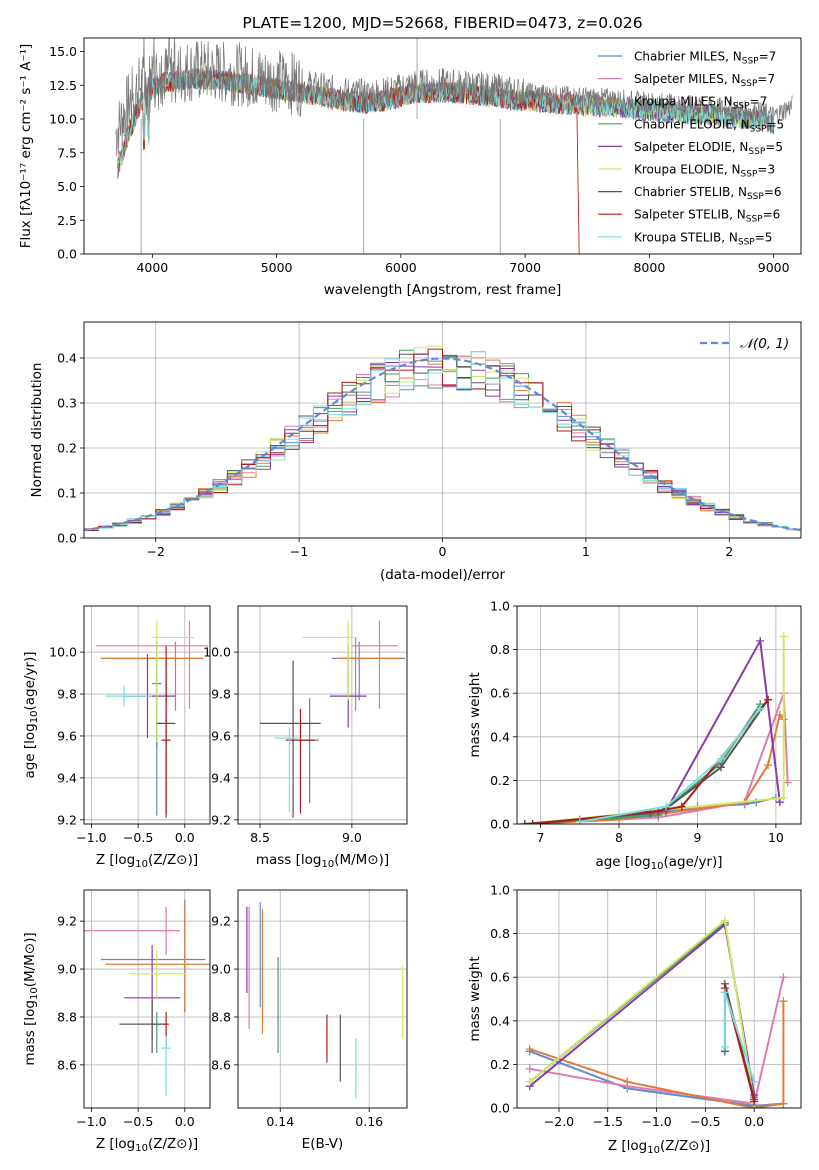  What do you see at coordinates (443, 290) in the screenshot?
I see `x-axis-label: wavelength [Angstrom, rest frame]` at bounding box center [443, 290].